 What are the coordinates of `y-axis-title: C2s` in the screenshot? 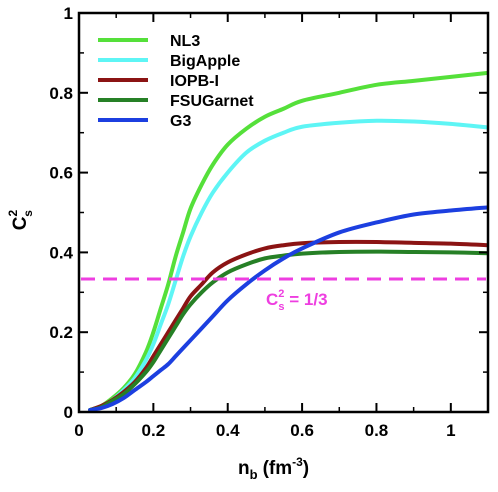 It's located at (20, 219).